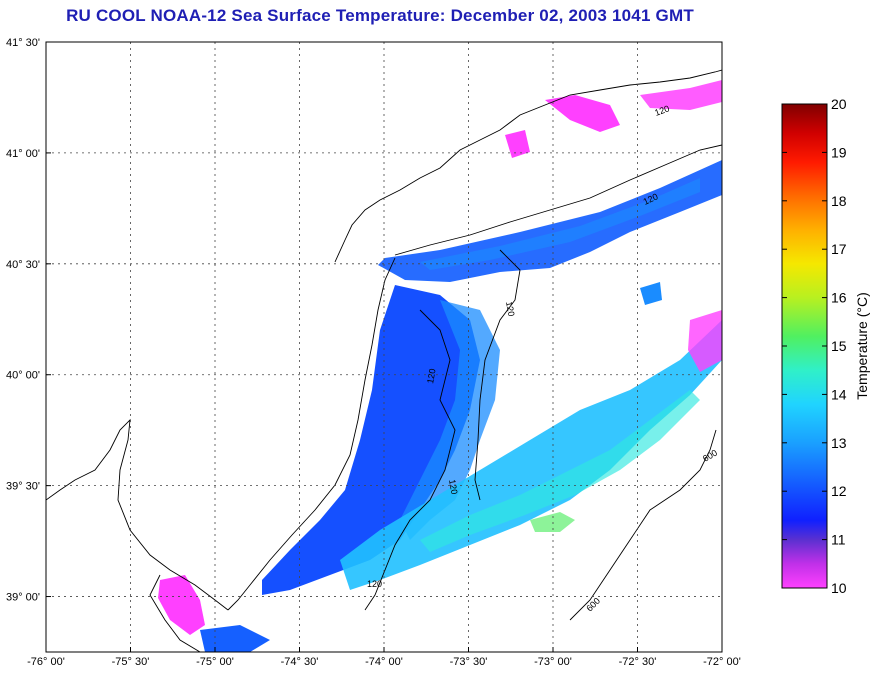 The width and height of the screenshot is (872, 673). I want to click on coastline-longisland, so click(558, 200).